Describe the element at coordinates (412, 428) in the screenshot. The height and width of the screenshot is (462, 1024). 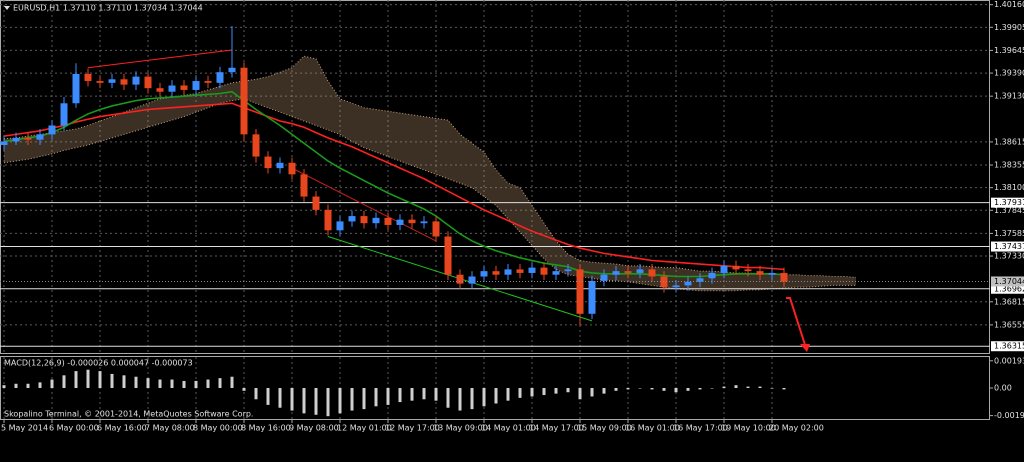
I see `x-tick-label: 12 May 17:00` at that location.